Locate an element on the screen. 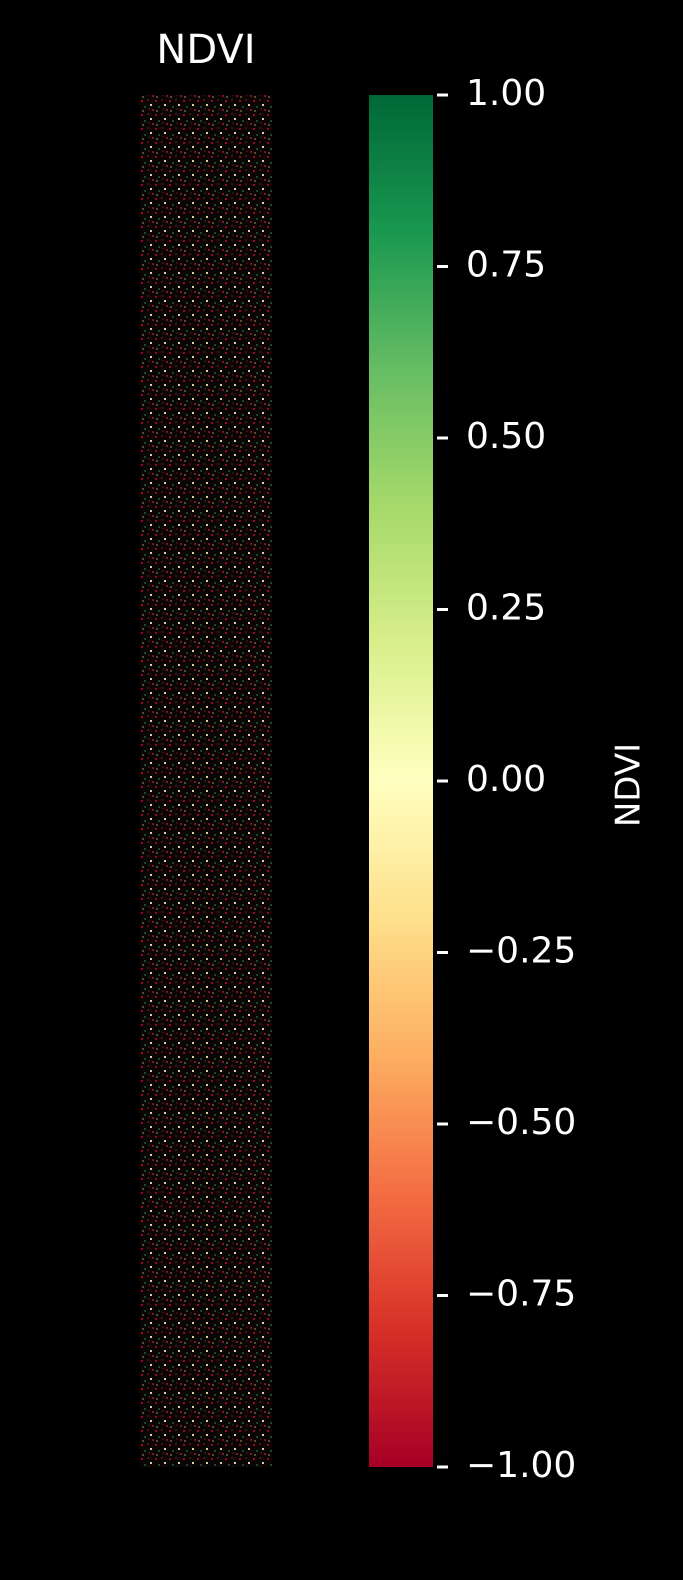  tick-label: 0.50 is located at coordinates (506, 436).